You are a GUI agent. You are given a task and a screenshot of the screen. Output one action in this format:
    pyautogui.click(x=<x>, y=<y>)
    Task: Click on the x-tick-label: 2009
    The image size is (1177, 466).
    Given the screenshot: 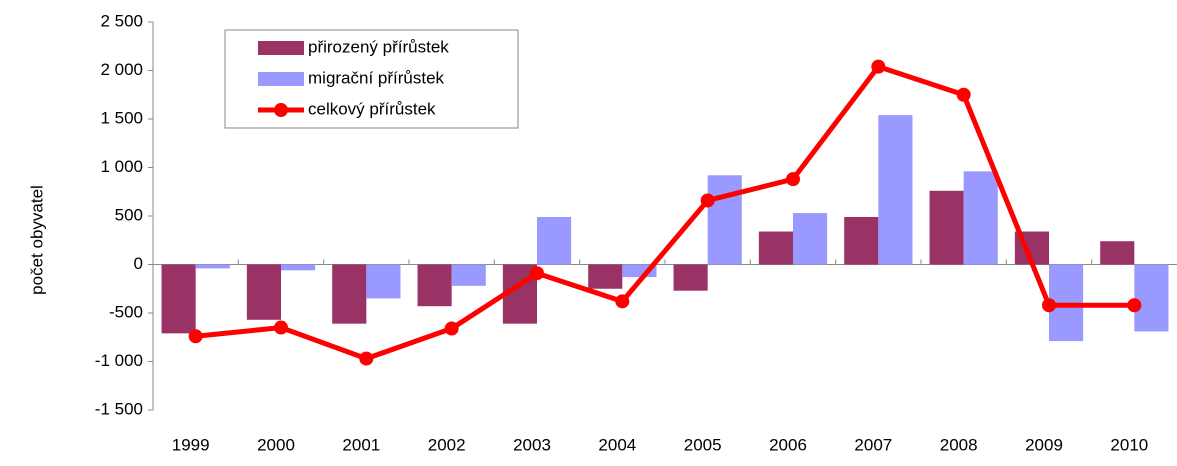 What is the action you would take?
    pyautogui.click(x=1044, y=444)
    